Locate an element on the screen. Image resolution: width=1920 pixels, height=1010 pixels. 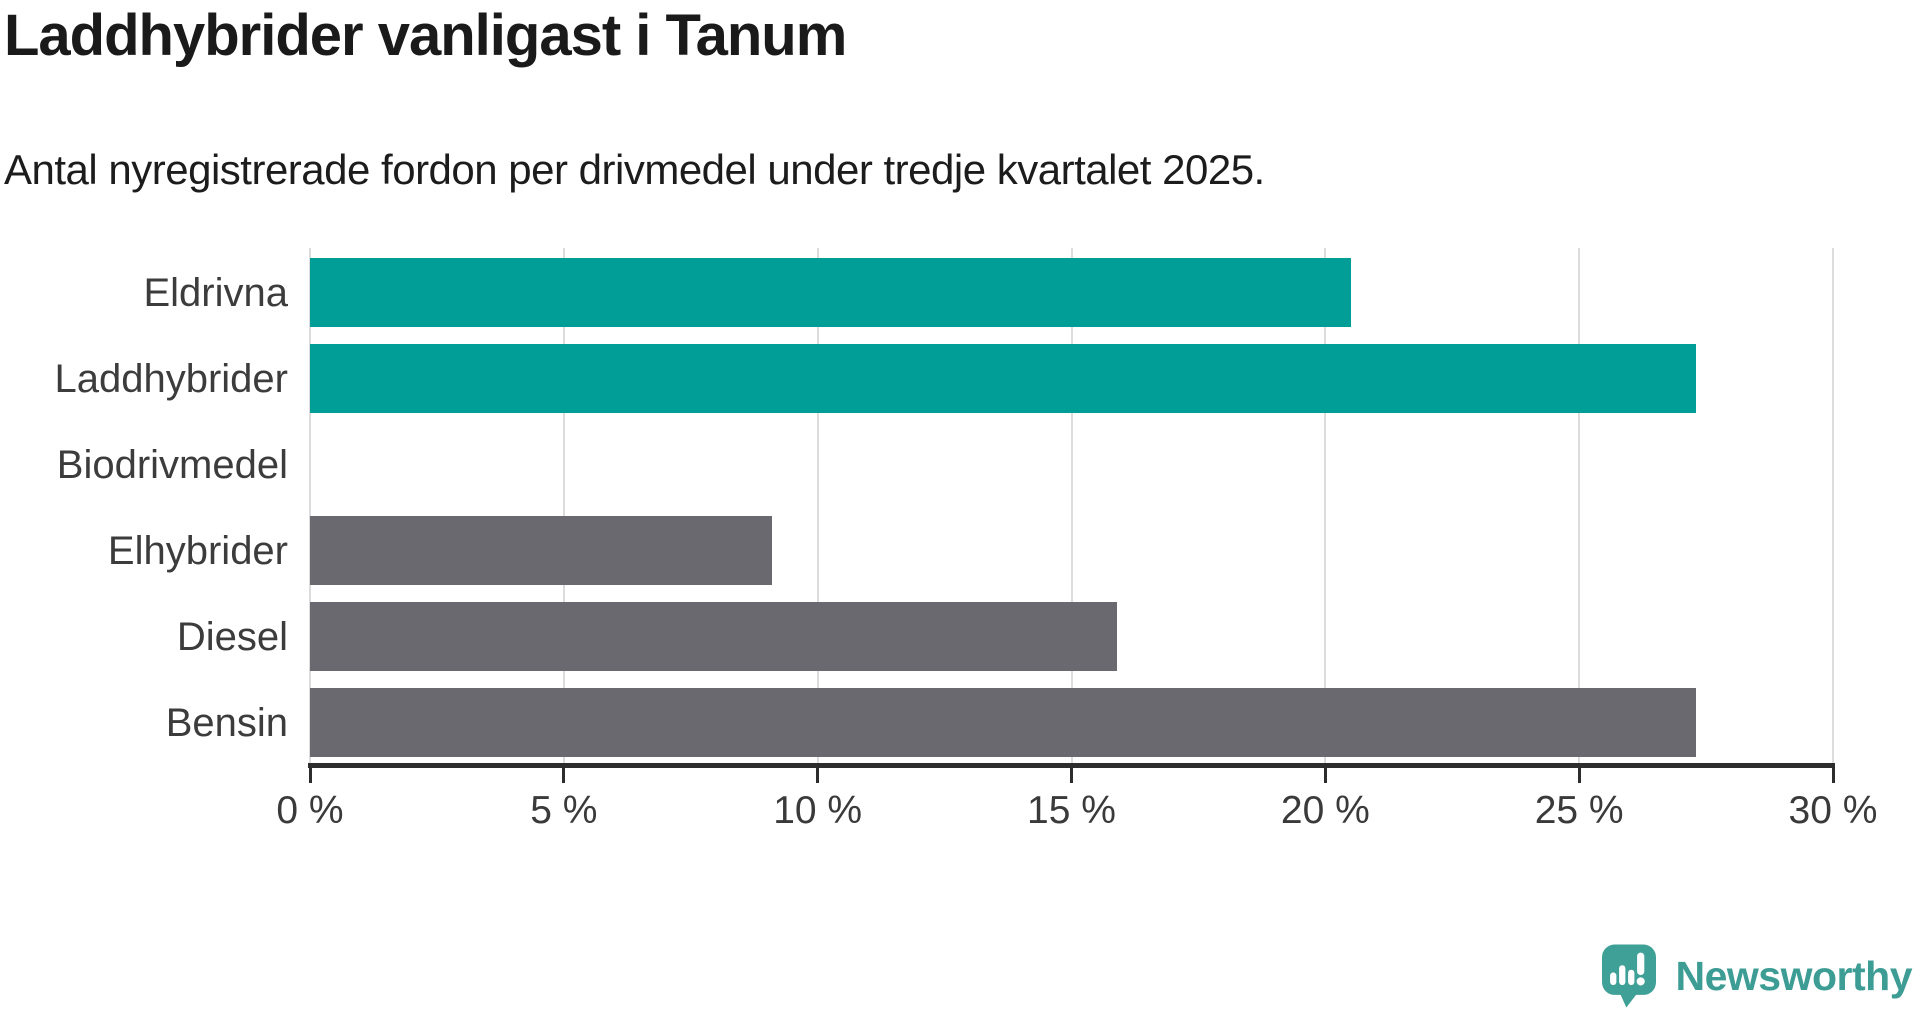
brand-name: Newsworthy is located at coordinates (1794, 976).